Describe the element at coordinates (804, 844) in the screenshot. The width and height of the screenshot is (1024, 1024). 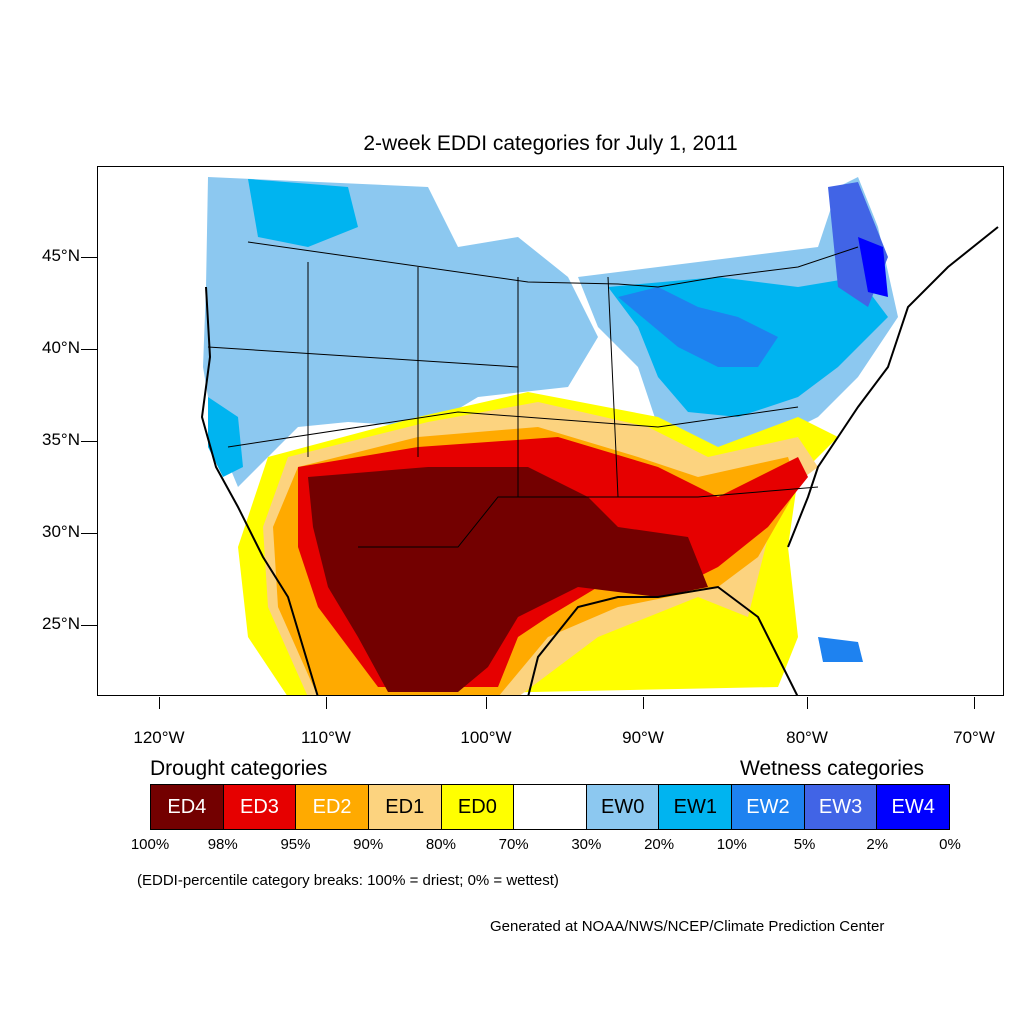
I see `percentile-label: 5%` at that location.